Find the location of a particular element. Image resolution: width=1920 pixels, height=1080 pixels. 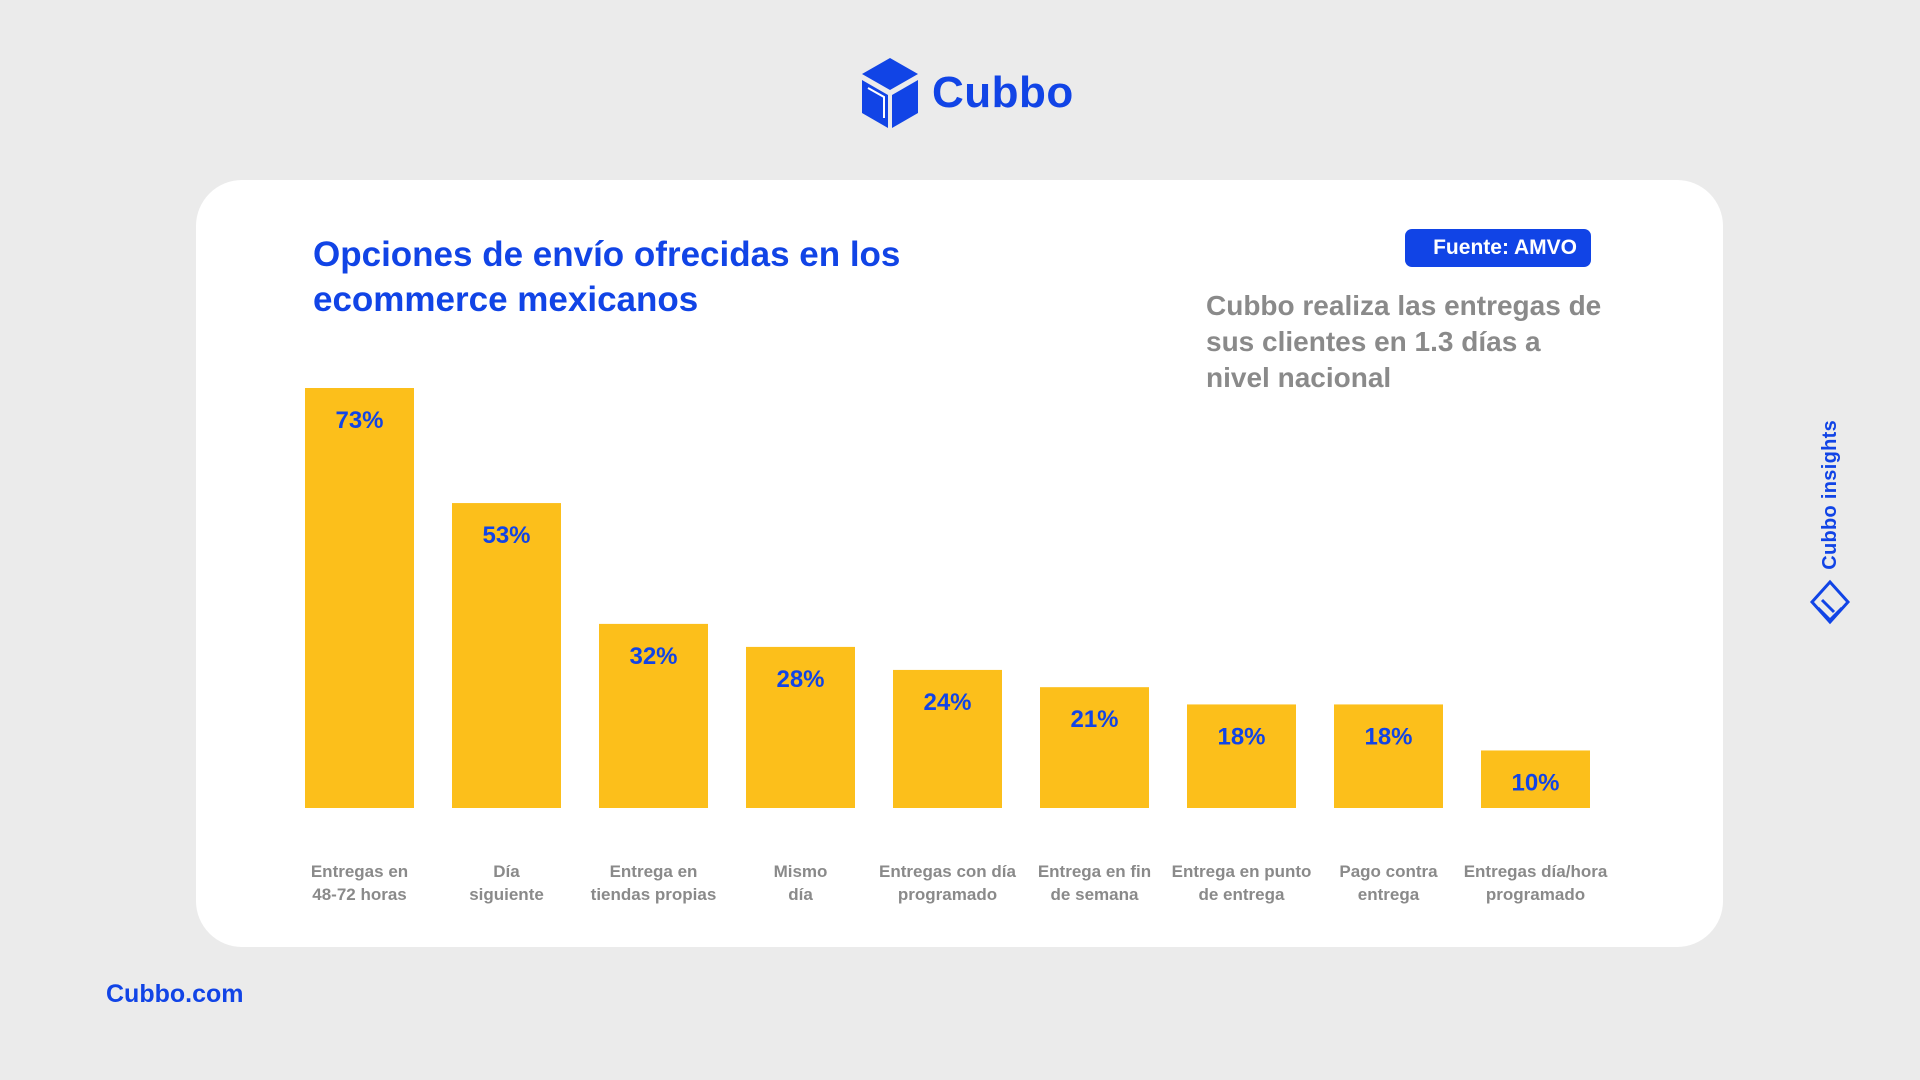

side-label-text: Cubbo insights is located at coordinates (1829, 495).